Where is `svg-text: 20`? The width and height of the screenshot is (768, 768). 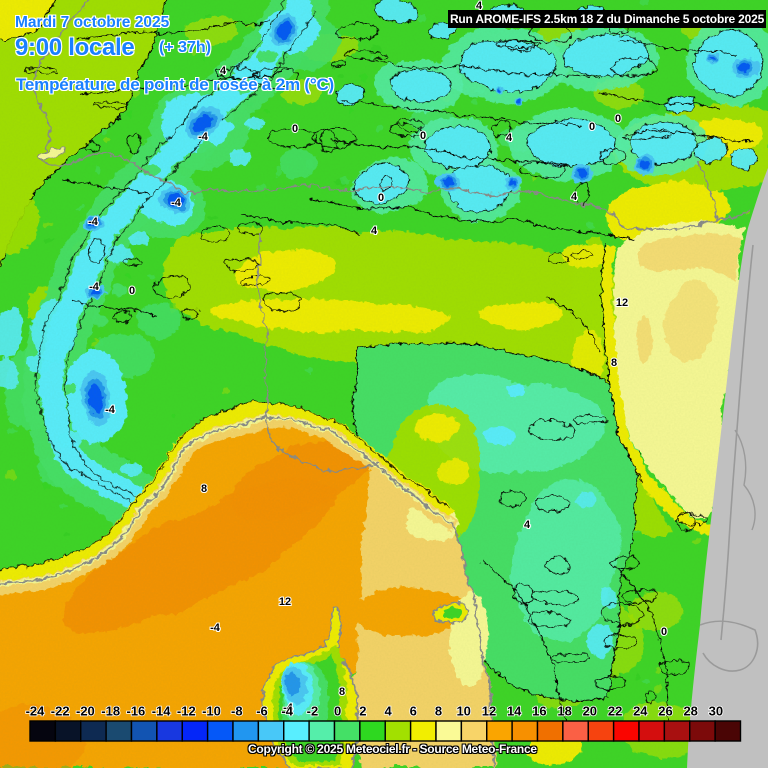 svg-text: 20 is located at coordinates (590, 711).